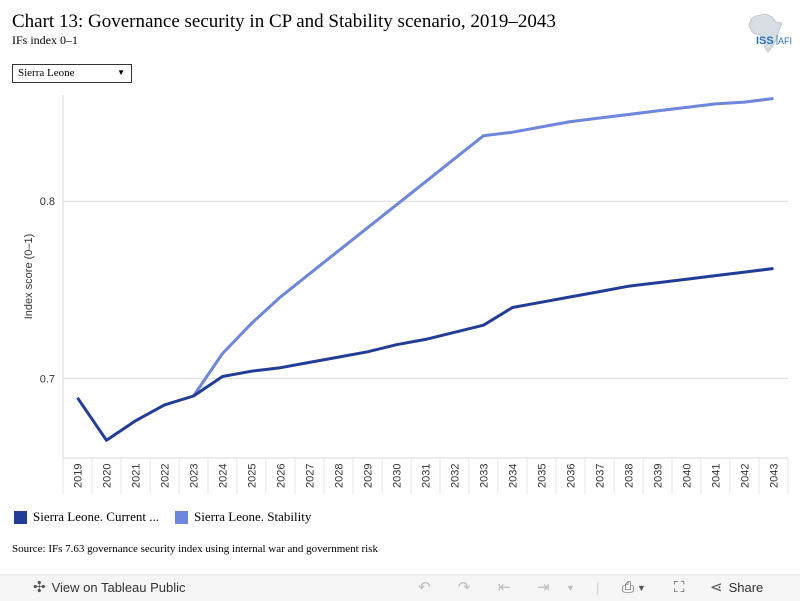 The width and height of the screenshot is (800, 601). I want to click on x-tick-label: 2031, so click(427, 476).